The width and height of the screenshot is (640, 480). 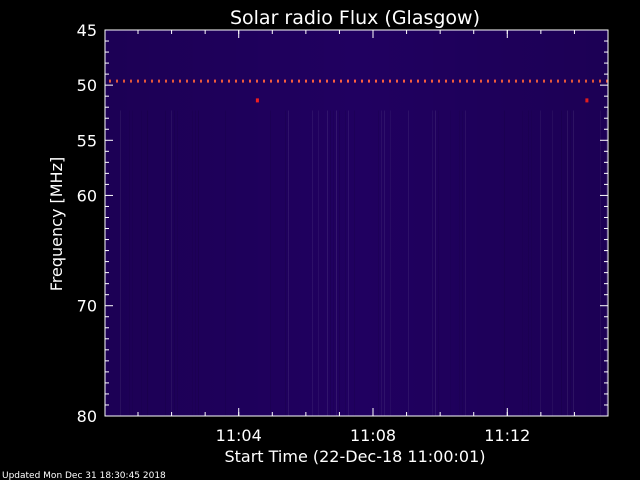 I want to click on updated-footer: Updated Mon Dec 31 18:30:45 2018, so click(x=84, y=475).